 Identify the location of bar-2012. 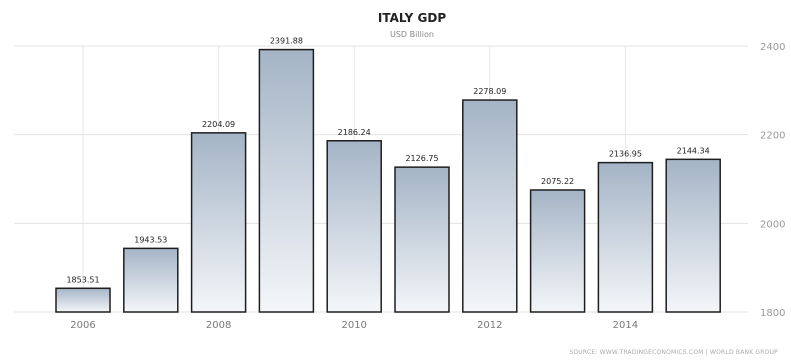
(490, 206).